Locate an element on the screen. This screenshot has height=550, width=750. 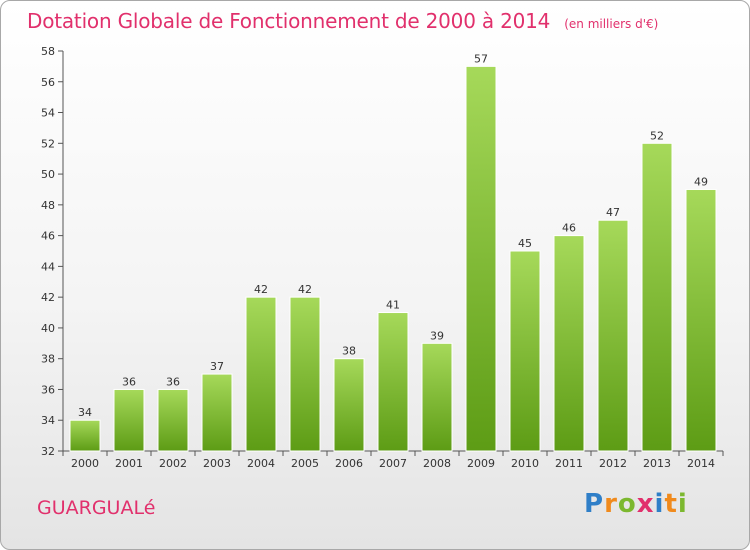
bar-2010 is located at coordinates (525, 351).